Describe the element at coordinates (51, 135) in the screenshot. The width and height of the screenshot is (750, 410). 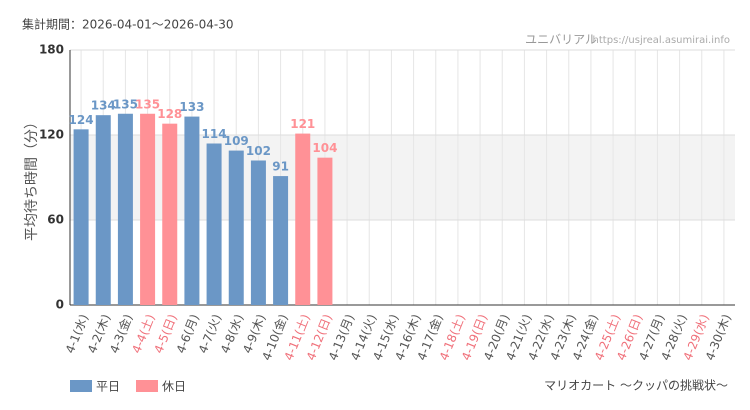
I see `y-tick-label: 120` at that location.